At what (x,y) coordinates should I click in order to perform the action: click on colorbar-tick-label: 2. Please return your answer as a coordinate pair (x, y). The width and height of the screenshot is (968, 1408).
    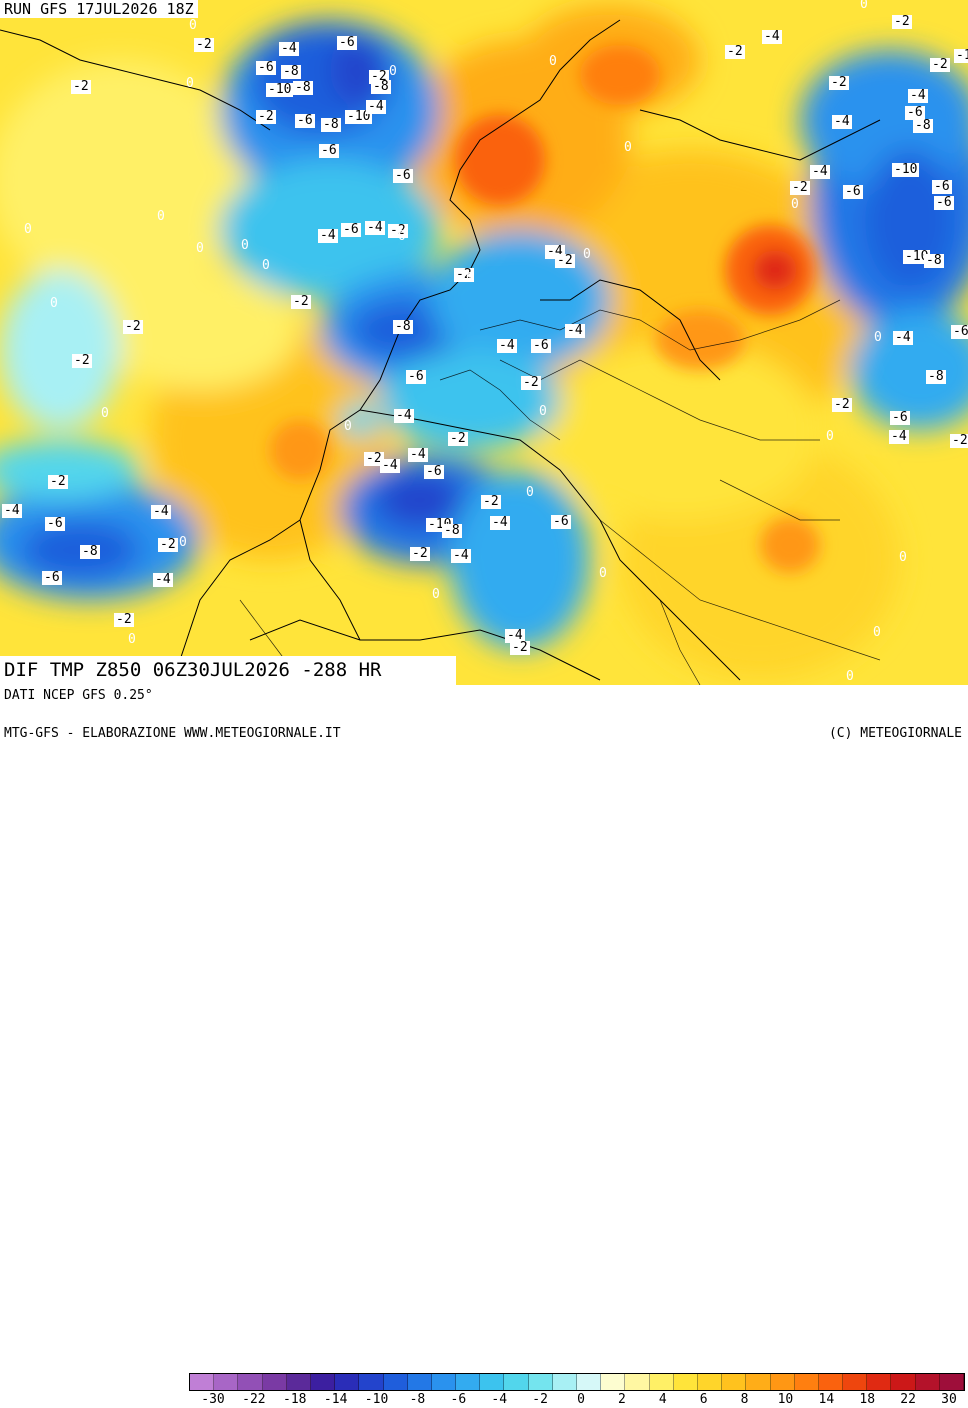
    Looking at the image, I should click on (621, 1399).